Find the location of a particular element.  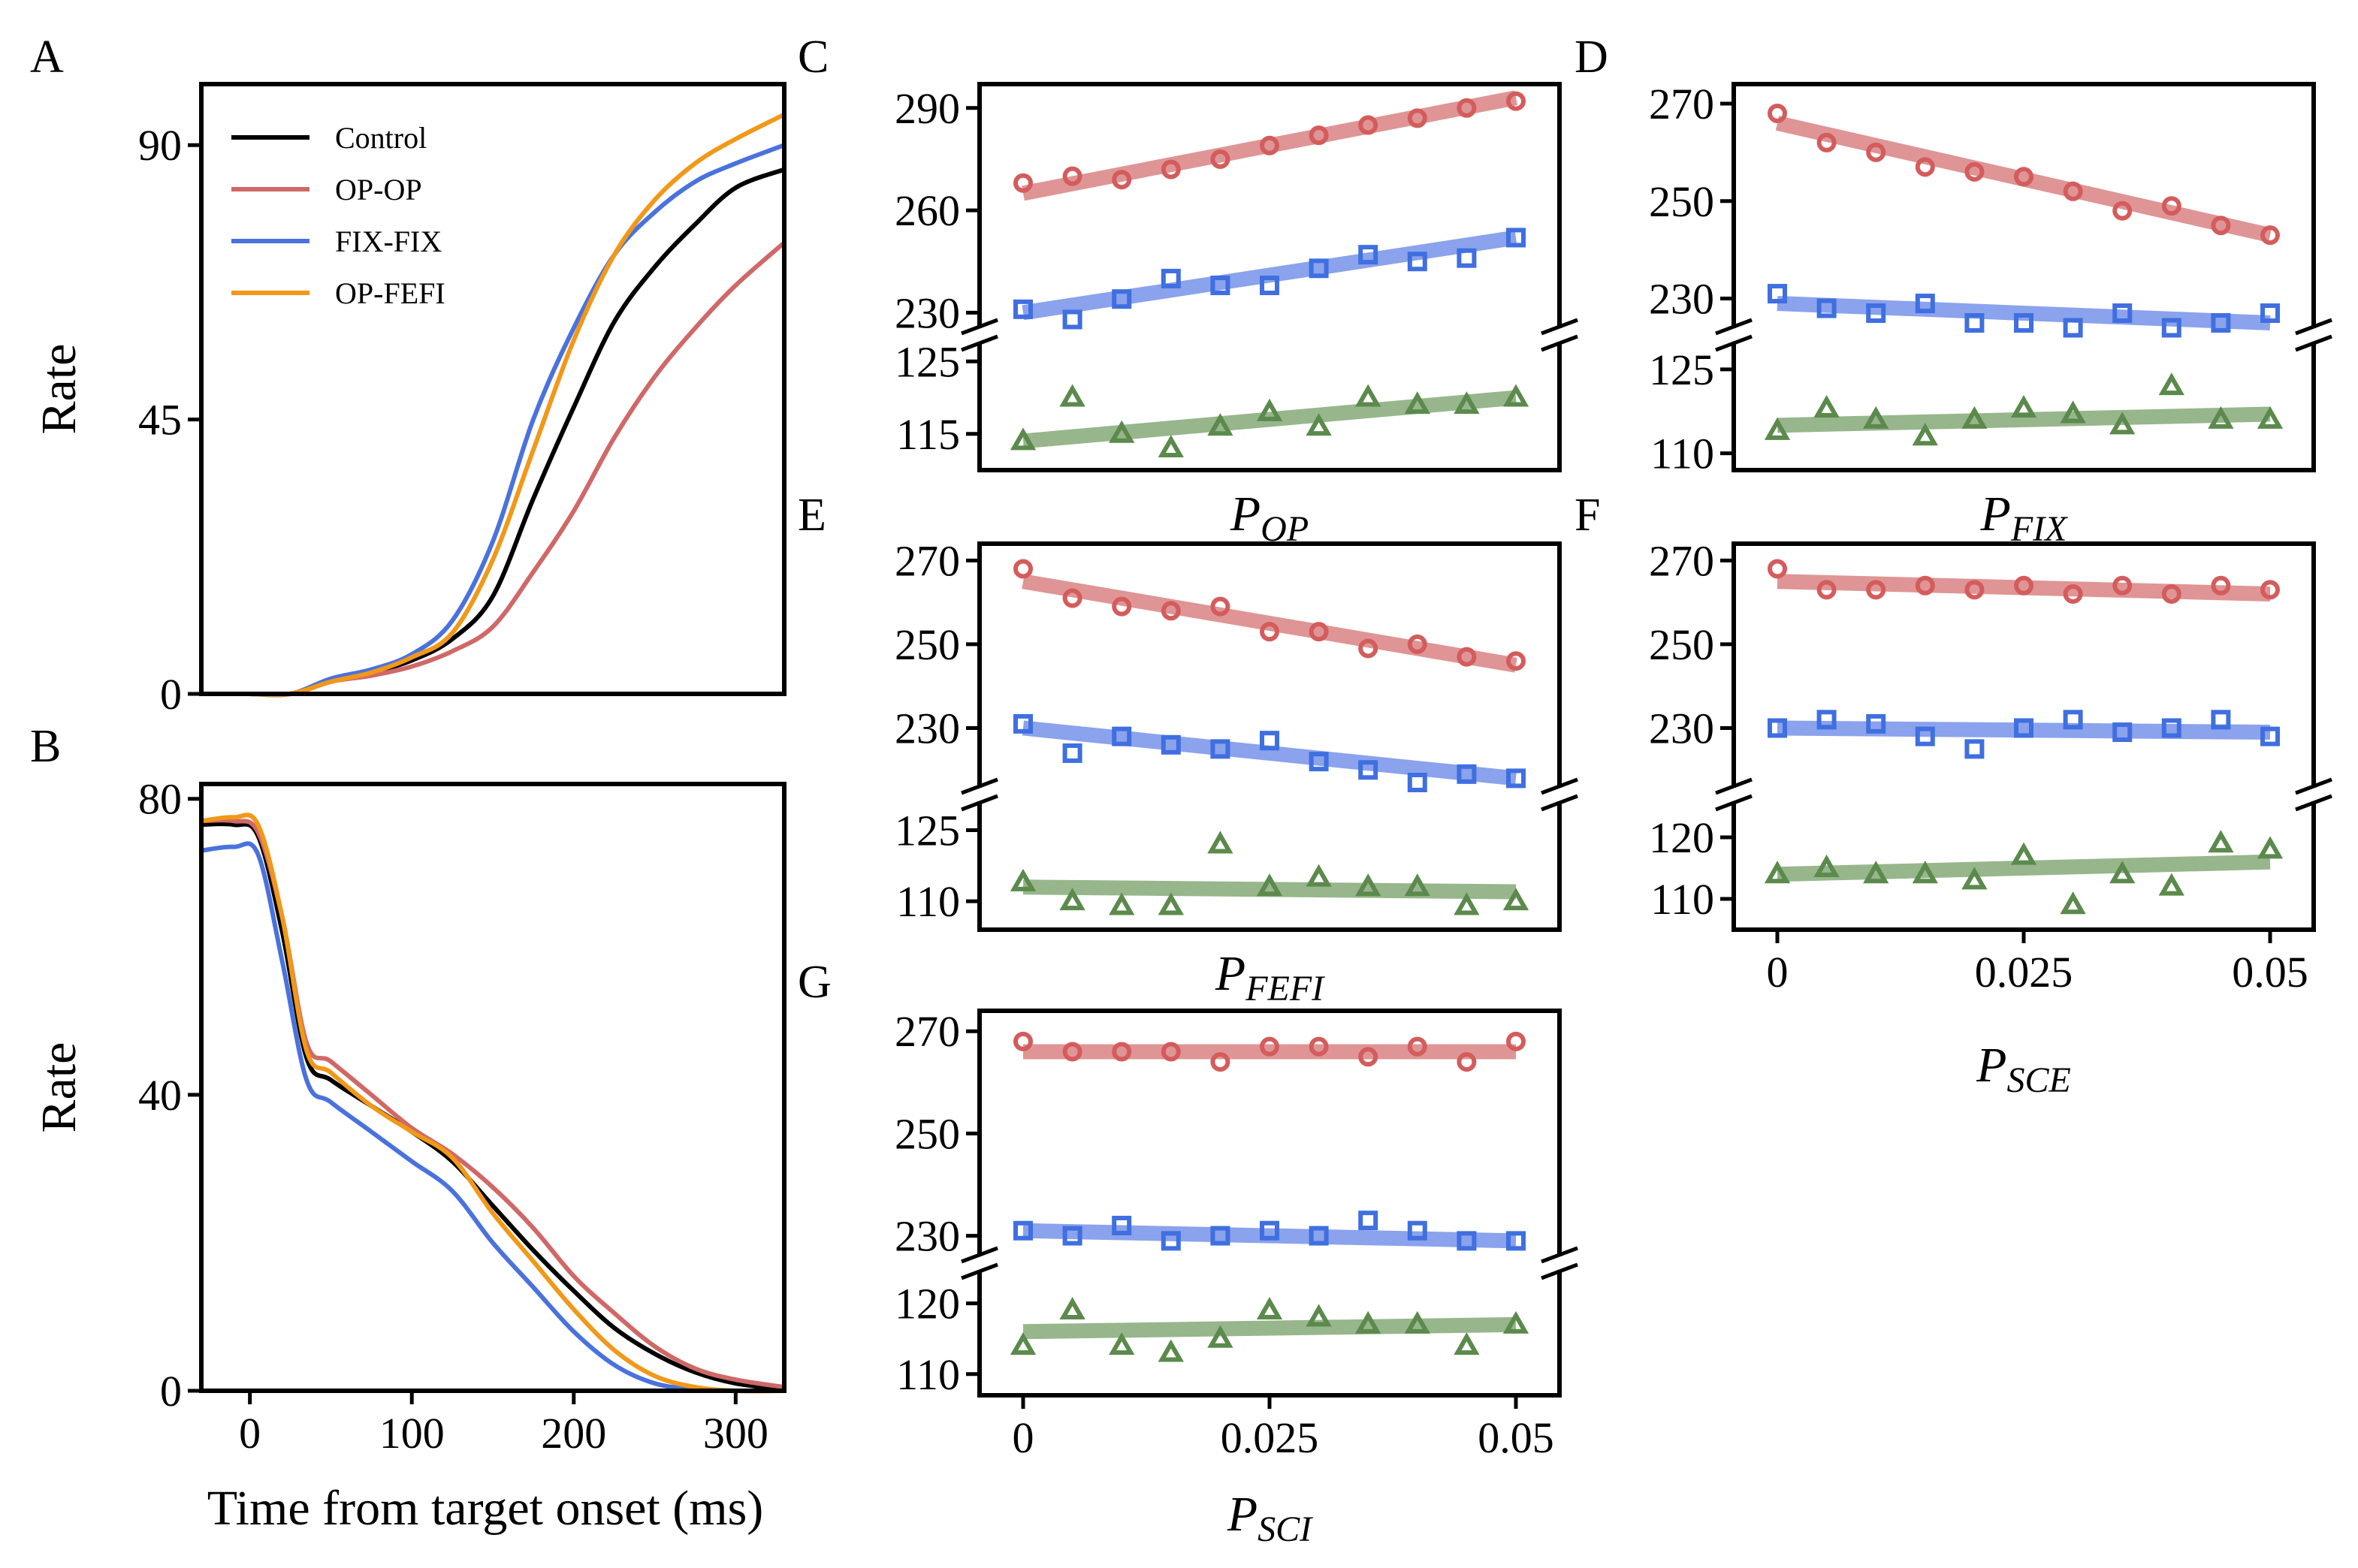

x-tick-label: 0.025 is located at coordinates (2024, 973).